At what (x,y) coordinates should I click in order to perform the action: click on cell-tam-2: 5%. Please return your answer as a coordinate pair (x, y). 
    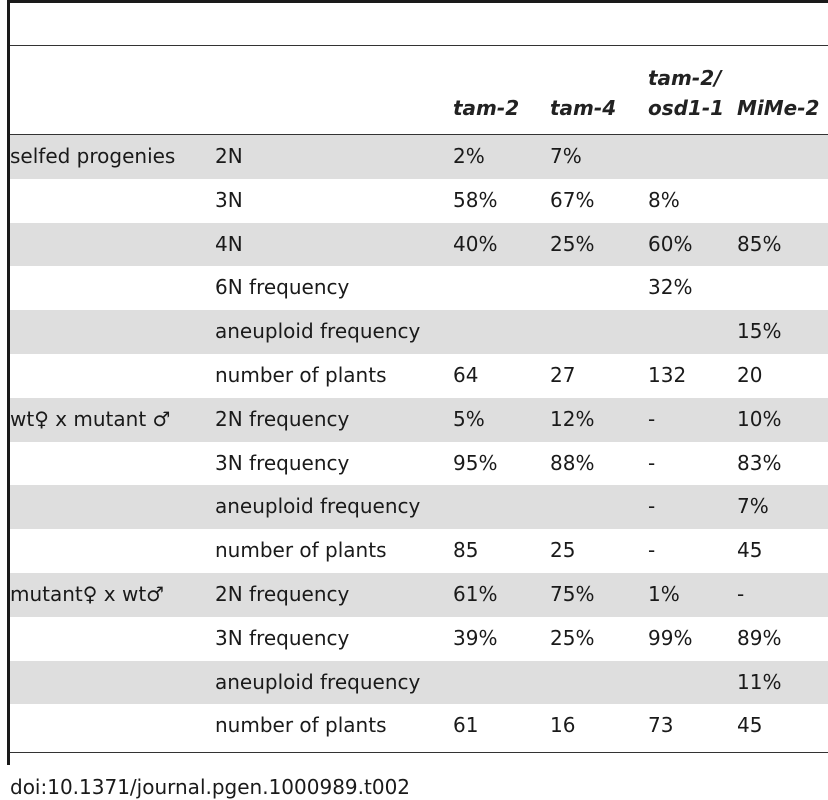
    Looking at the image, I should click on (469, 418).